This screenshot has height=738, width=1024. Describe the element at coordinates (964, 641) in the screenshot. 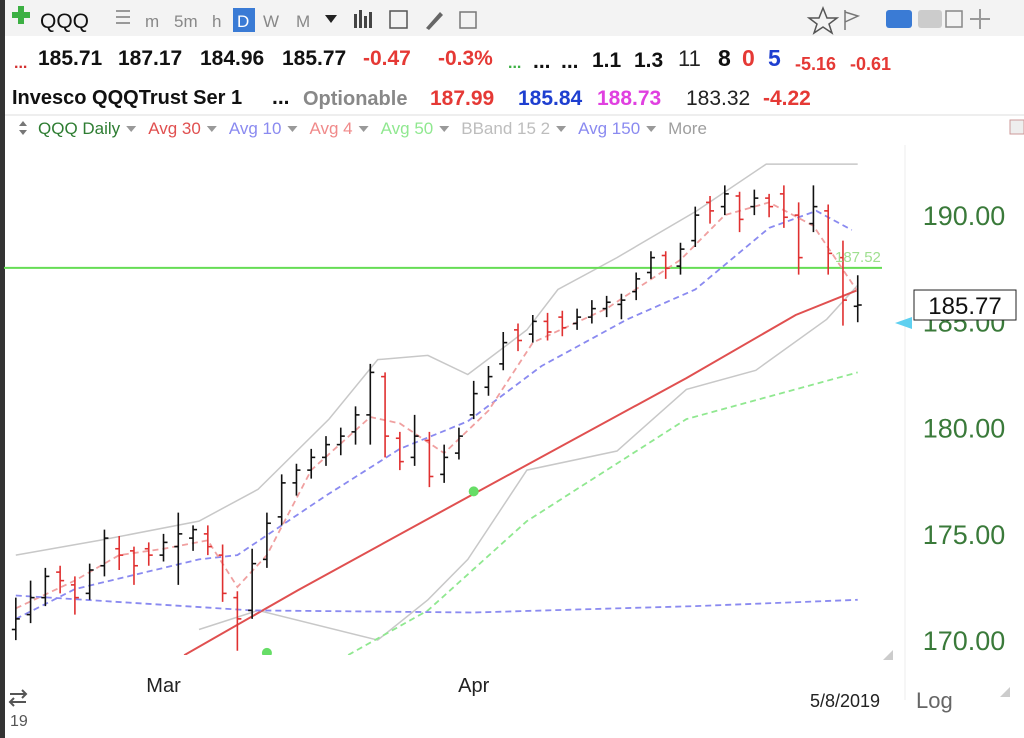

I see `y-tick-label: 170.00` at that location.